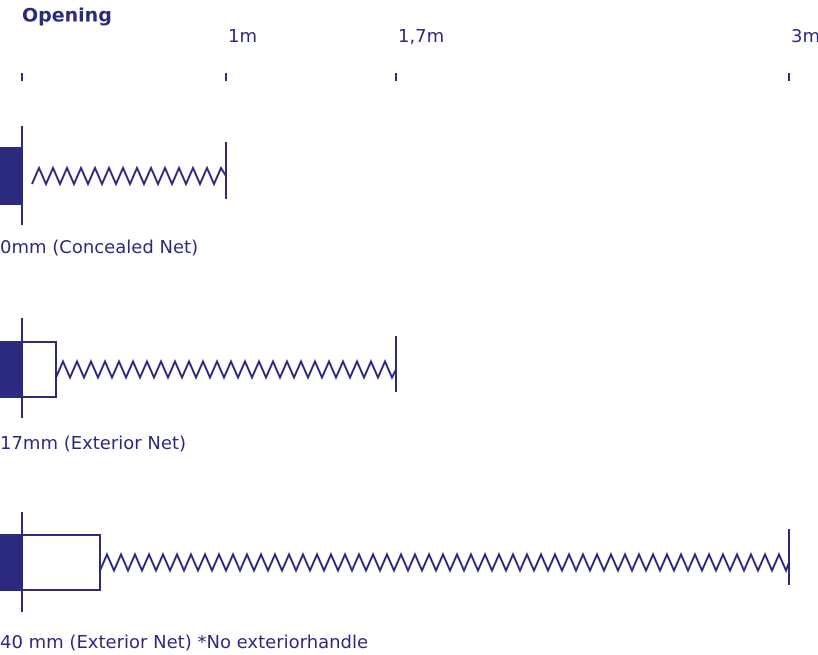 Image resolution: width=818 pixels, height=655 pixels. I want to click on row-label: 0mm (Concealed Net), so click(99, 247).